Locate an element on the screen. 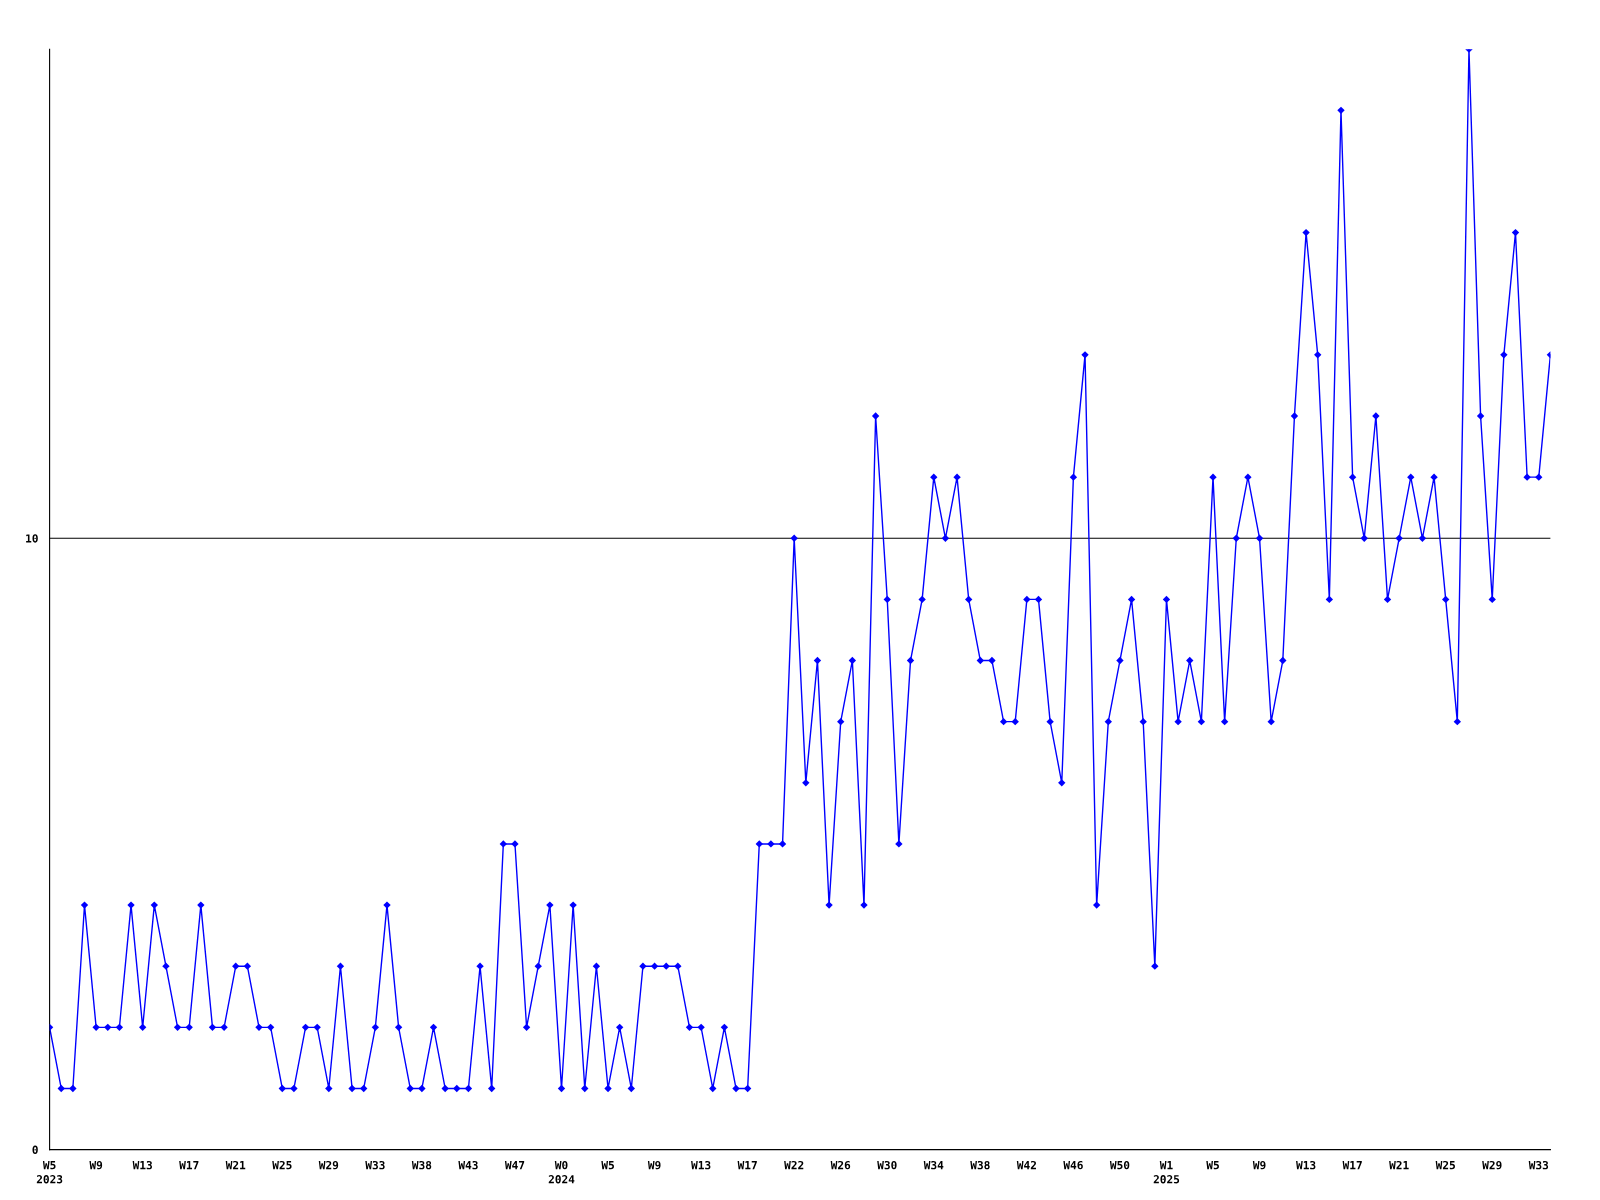  x-tick-label: W0 2024 is located at coordinates (561, 1172).